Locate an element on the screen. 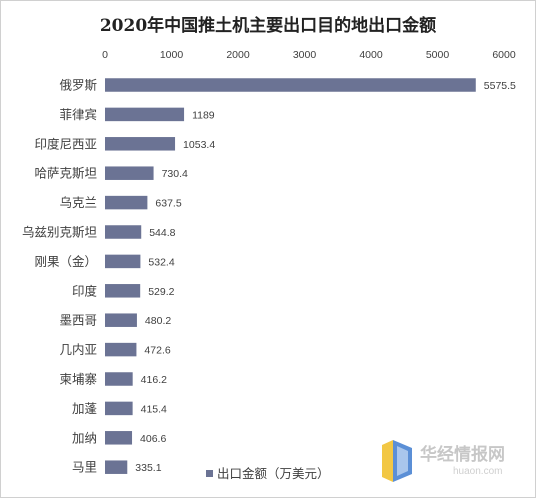 Image resolution: width=536 pixels, height=498 pixels. category-label: 柬埔寨 is located at coordinates (78, 379).